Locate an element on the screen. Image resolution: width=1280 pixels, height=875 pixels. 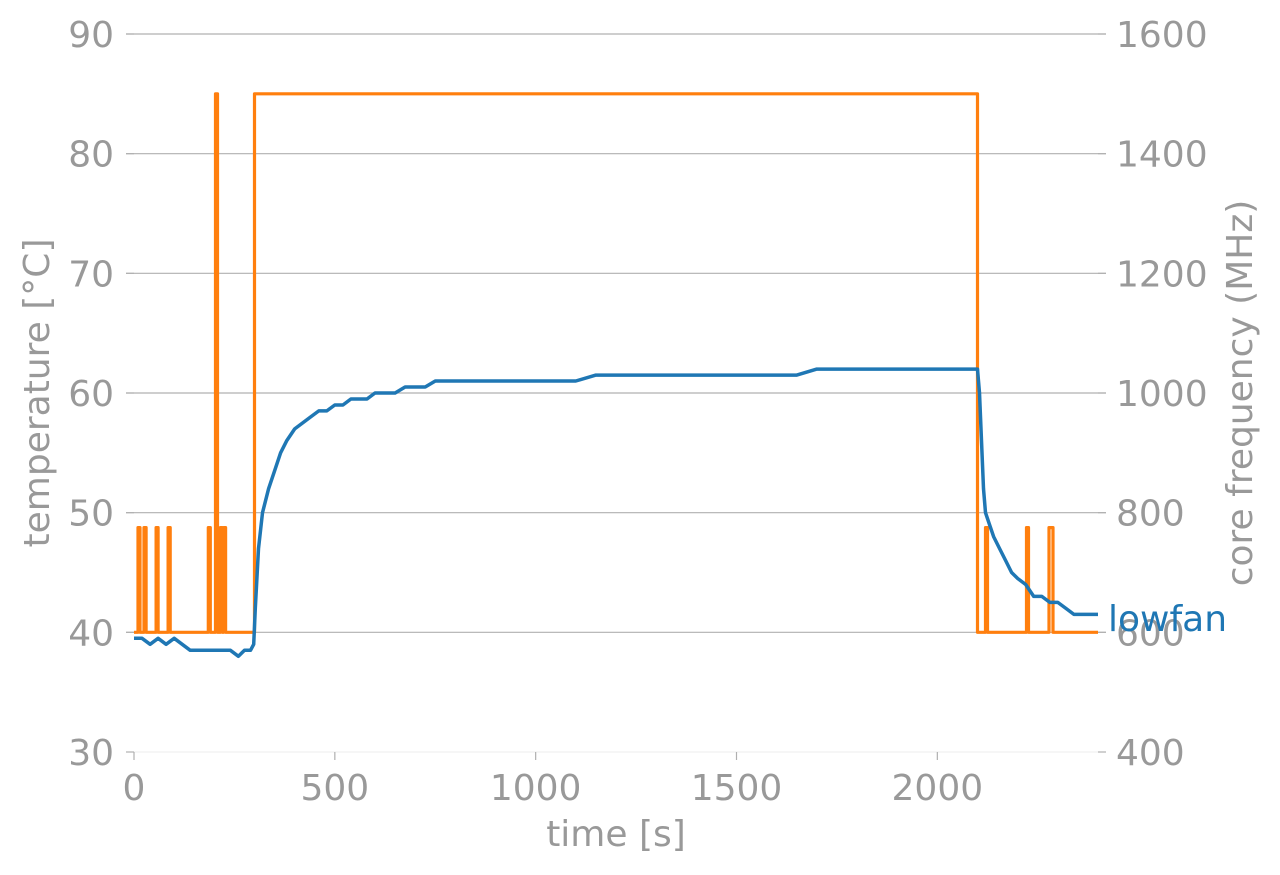
y-tick-label-left: 30 is located at coordinates (91, 753).